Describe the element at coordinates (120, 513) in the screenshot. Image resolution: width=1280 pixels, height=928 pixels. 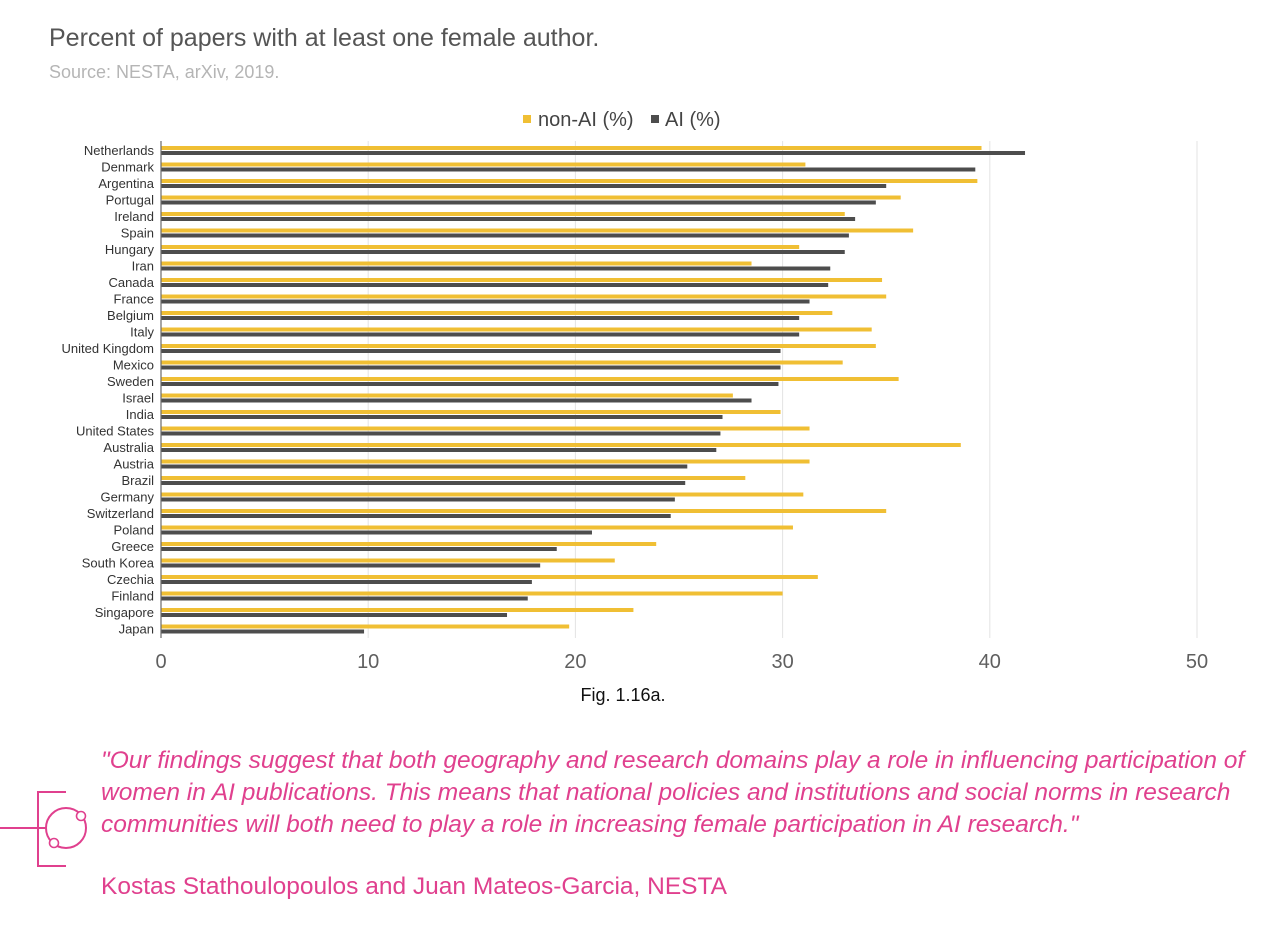
I see `category-label: Switzerland` at that location.